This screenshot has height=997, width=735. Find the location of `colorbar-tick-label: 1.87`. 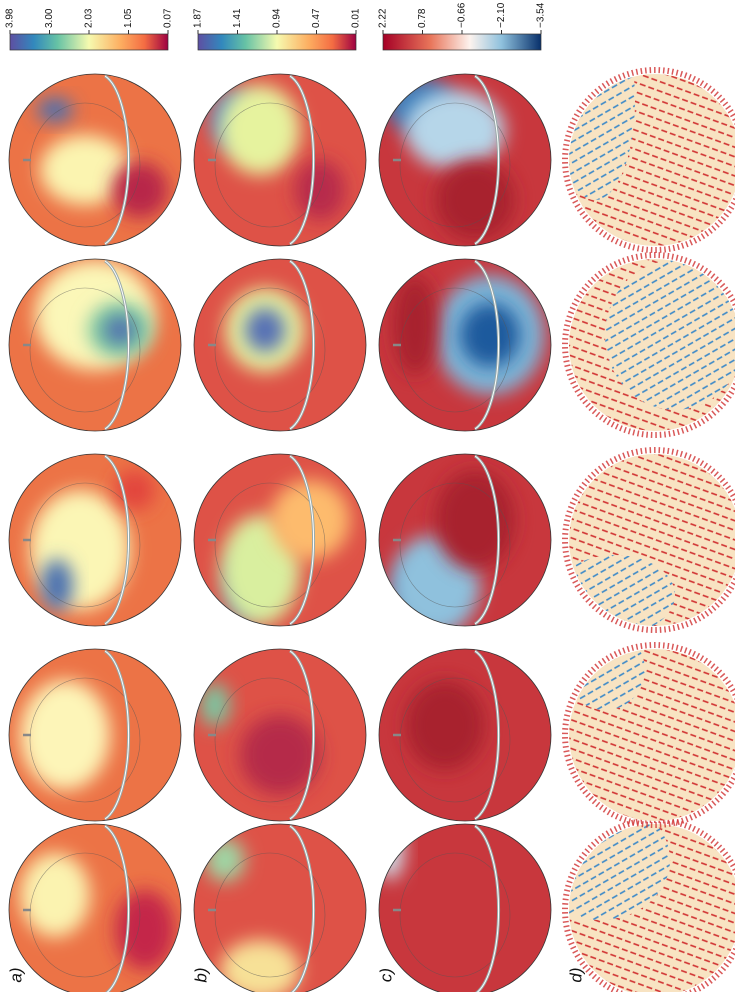

colorbar-tick-label: 1.87 is located at coordinates (198, 18).